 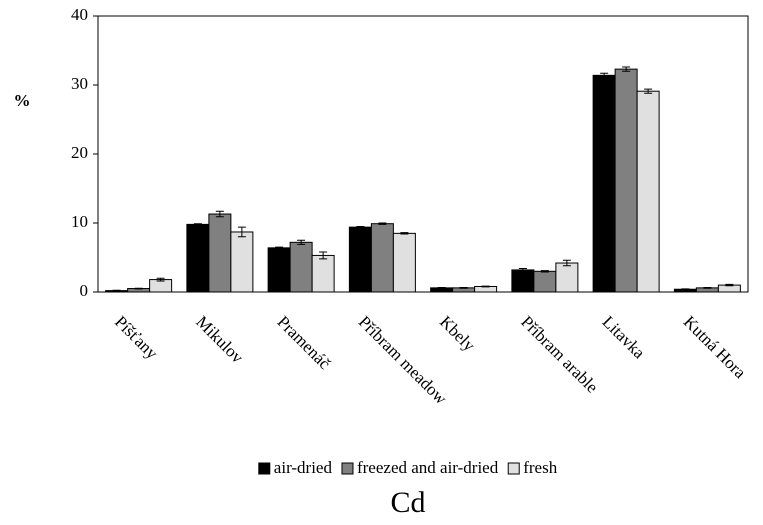 What do you see at coordinates (457, 333) in the screenshot?
I see `x-tick-label: Kbely` at bounding box center [457, 333].